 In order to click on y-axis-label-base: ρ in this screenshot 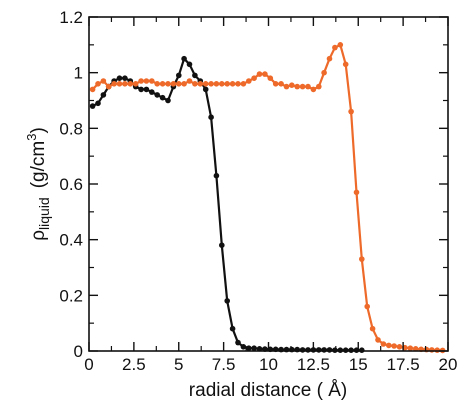, I will do `click(38, 235)`.